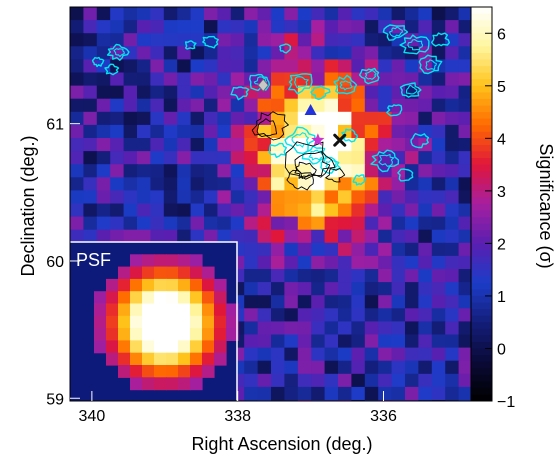 The image size is (557, 467). I want to click on y-axis-title: Declination (deg.), so click(28, 205).